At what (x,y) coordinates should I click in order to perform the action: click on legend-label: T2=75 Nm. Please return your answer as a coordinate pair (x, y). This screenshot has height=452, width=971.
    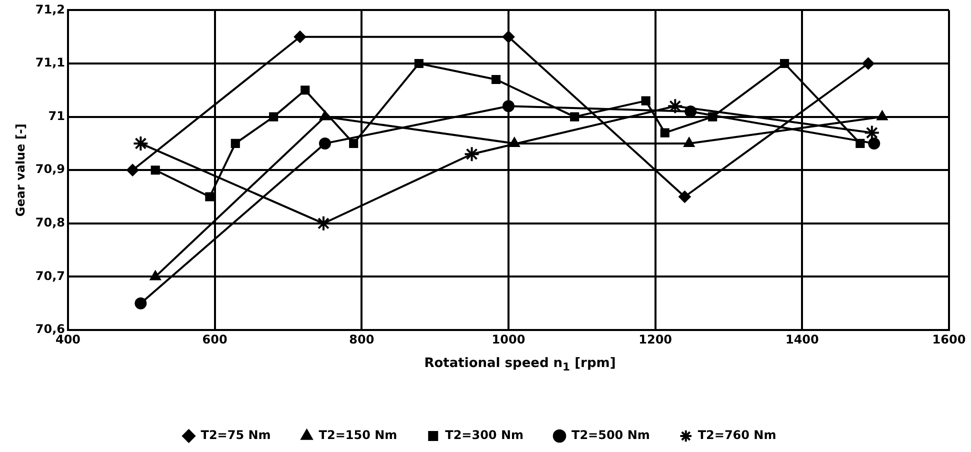
    Looking at the image, I should click on (235, 435).